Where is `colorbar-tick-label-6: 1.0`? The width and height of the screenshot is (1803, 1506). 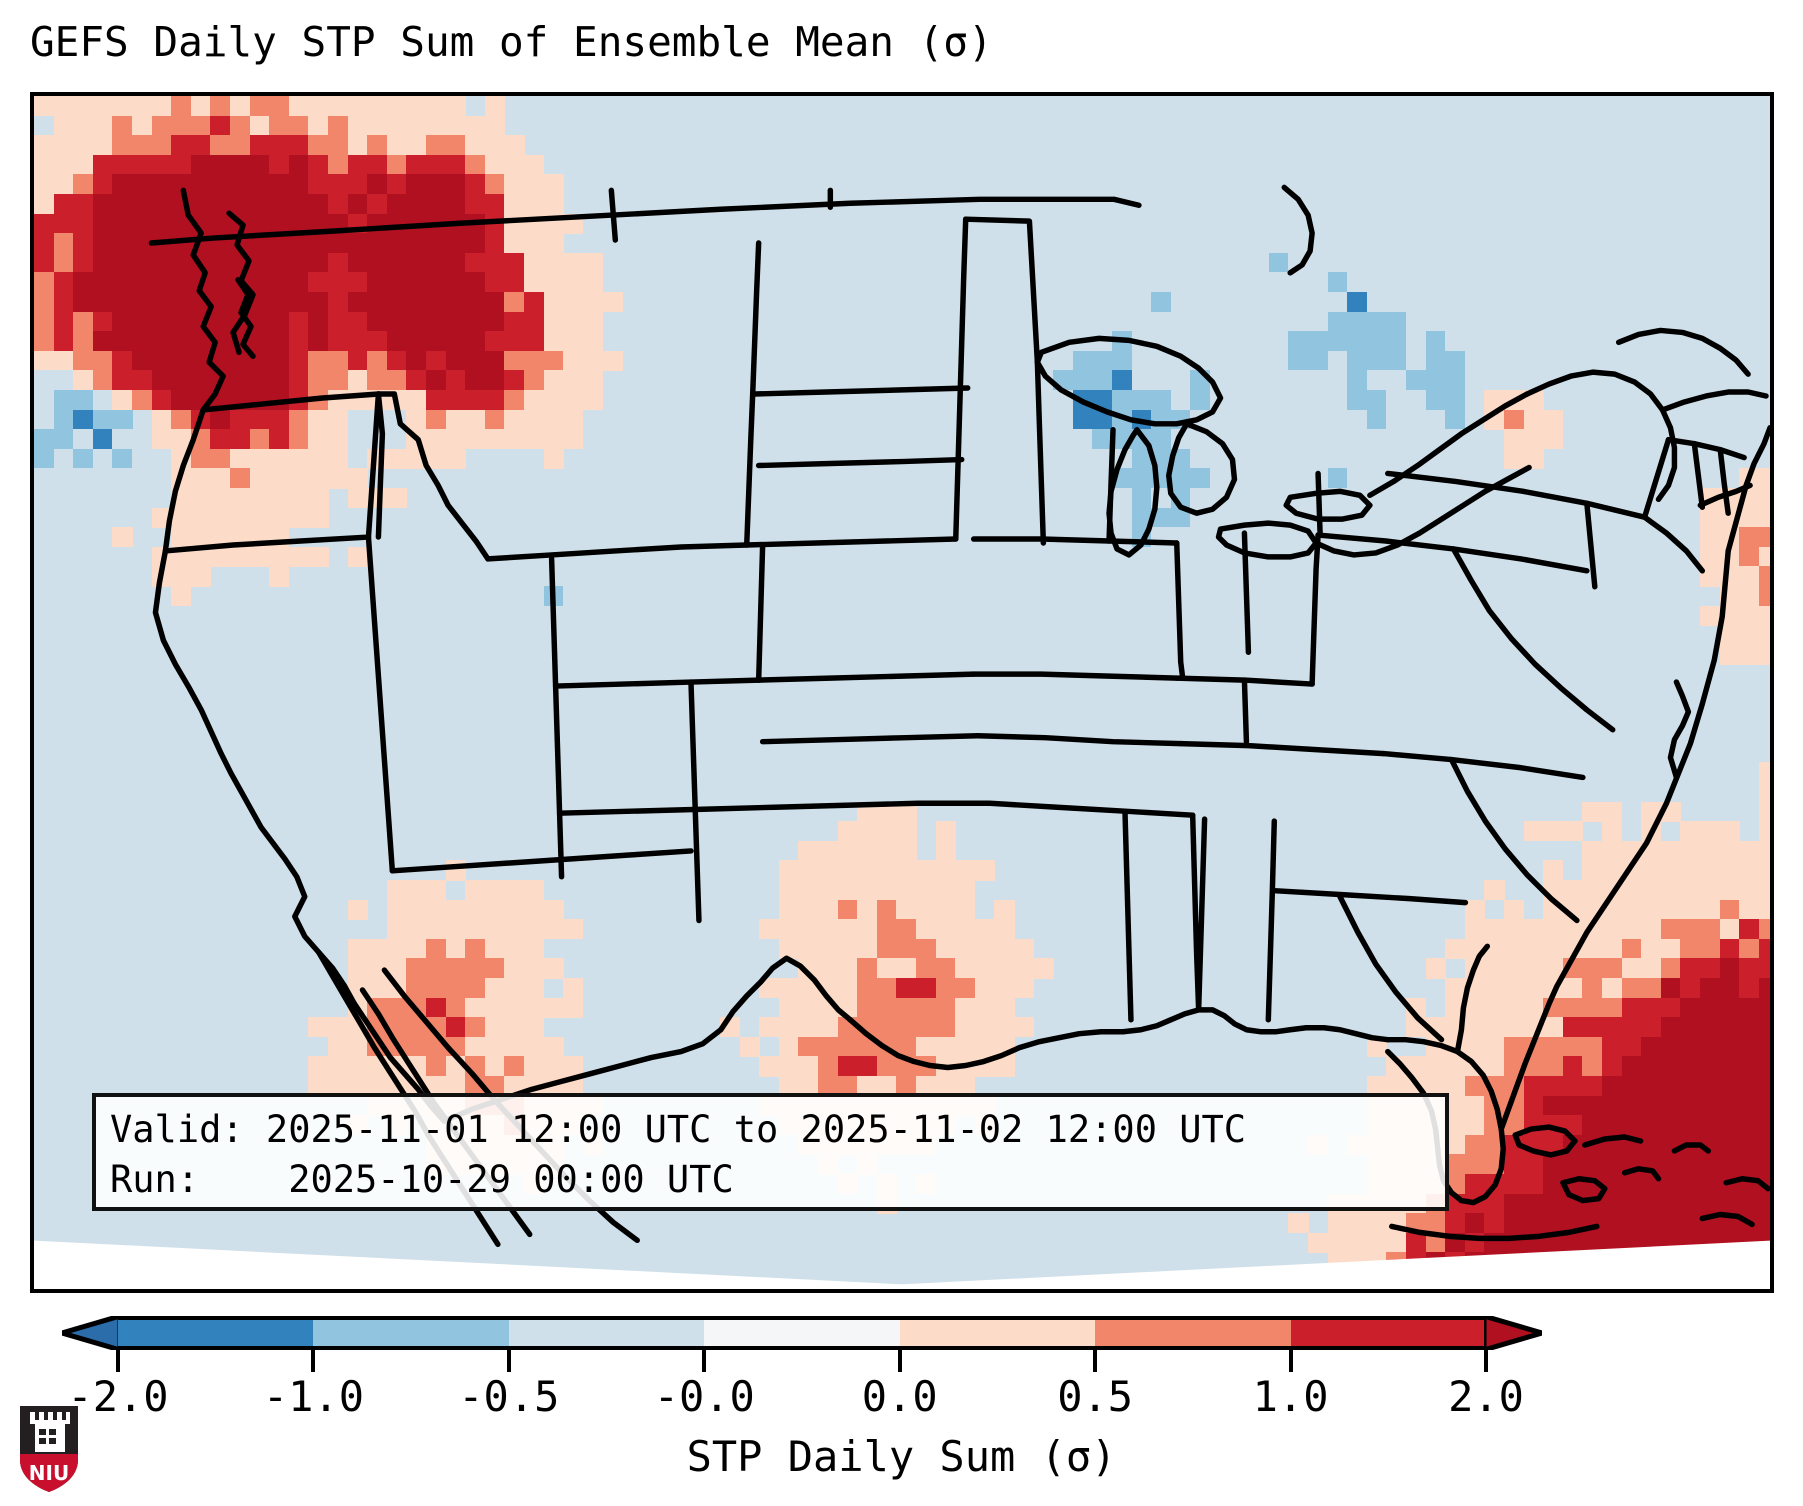
colorbar-tick-label-6: 1.0 is located at coordinates (1290, 1396).